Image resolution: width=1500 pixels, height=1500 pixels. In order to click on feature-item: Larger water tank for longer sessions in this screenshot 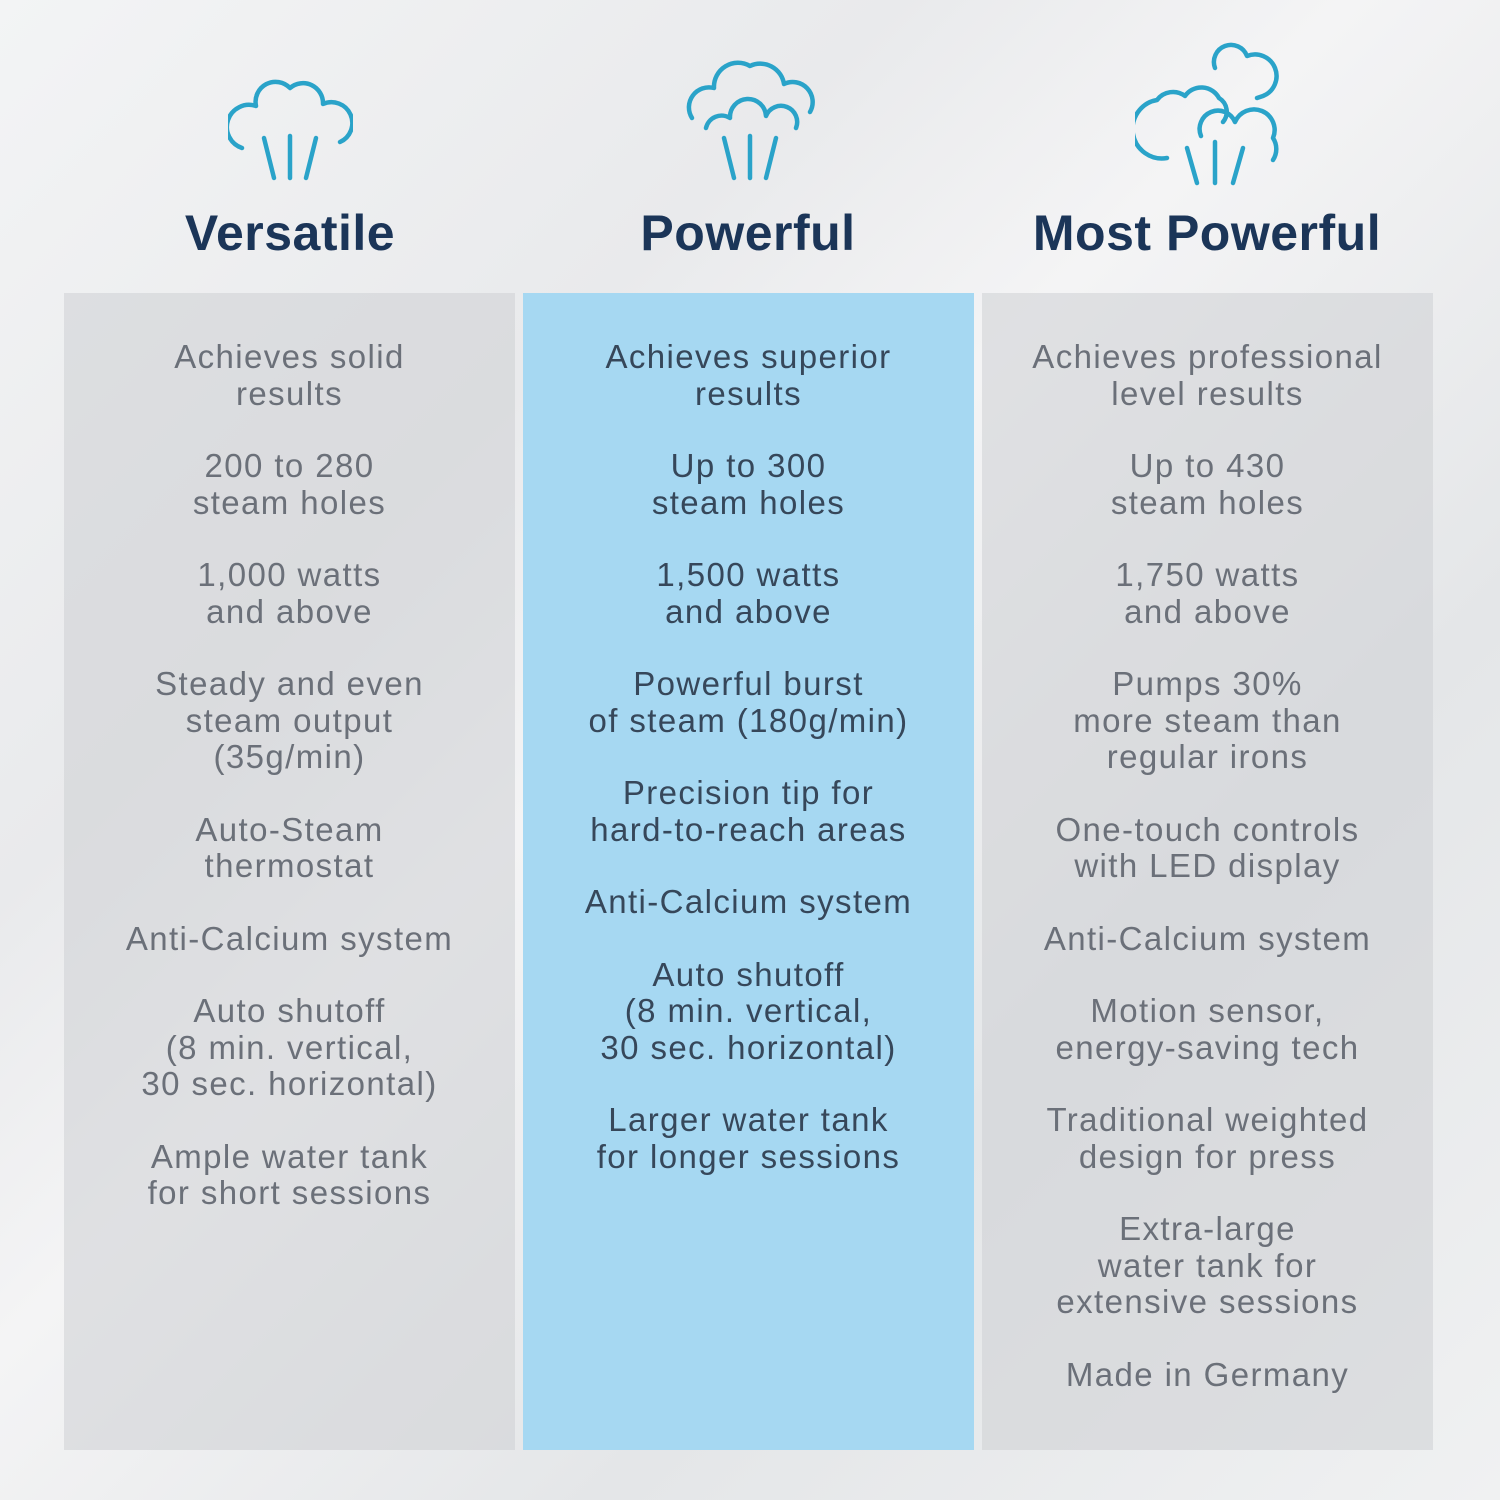, I will do `click(748, 1138)`.